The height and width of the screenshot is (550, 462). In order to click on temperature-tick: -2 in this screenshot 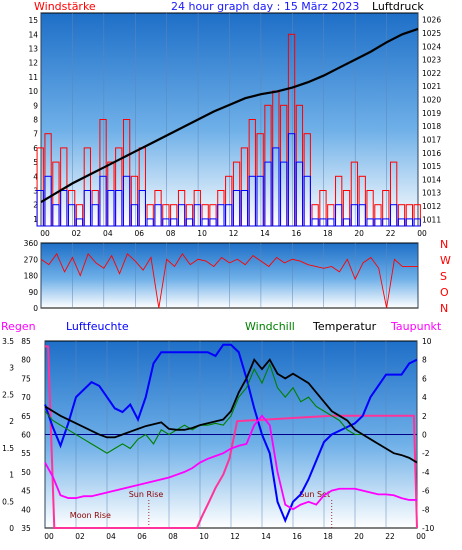, I will do `click(426, 453)`.